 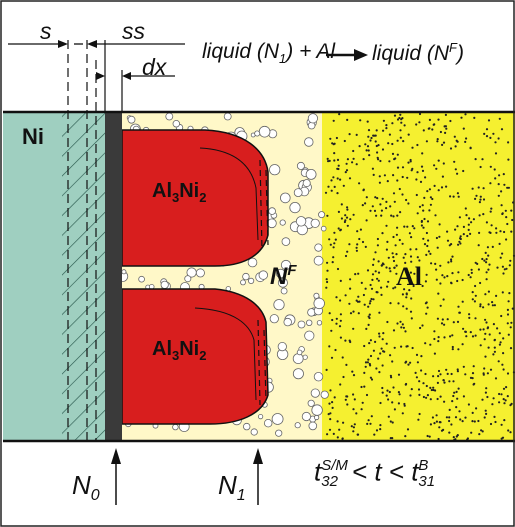 What do you see at coordinates (154, 67) in the screenshot?
I see `label-dx: dx` at bounding box center [154, 67].